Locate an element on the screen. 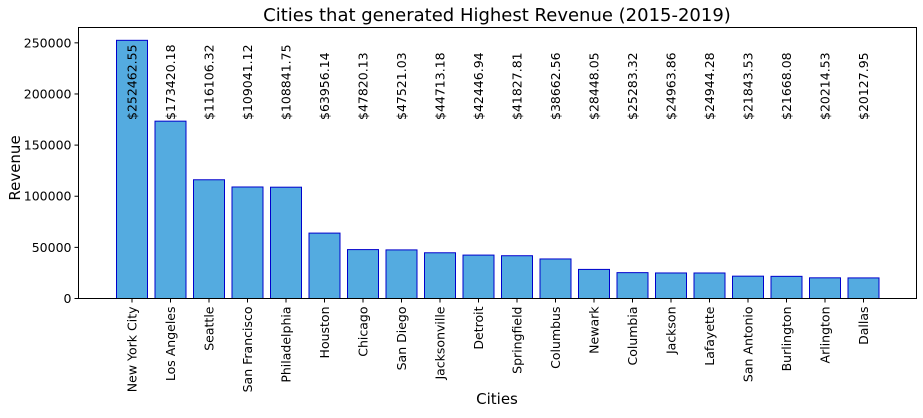 This screenshot has height=418, width=923. bar-burlington is located at coordinates (786, 287).